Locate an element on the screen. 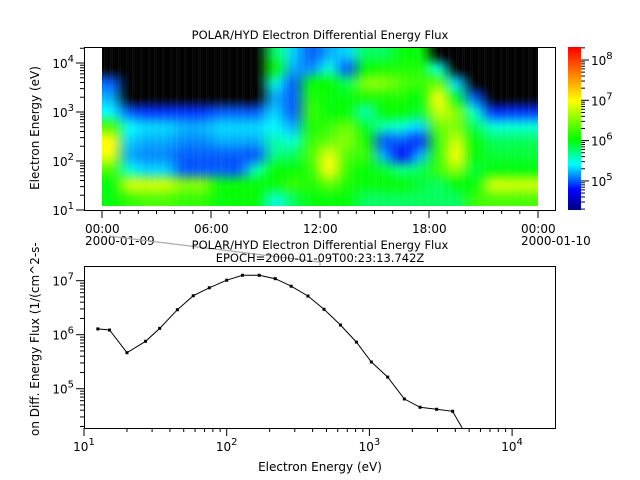 The image size is (640, 480). spectrum-x-axis-label: Electron Energy (eV) is located at coordinates (320, 467).